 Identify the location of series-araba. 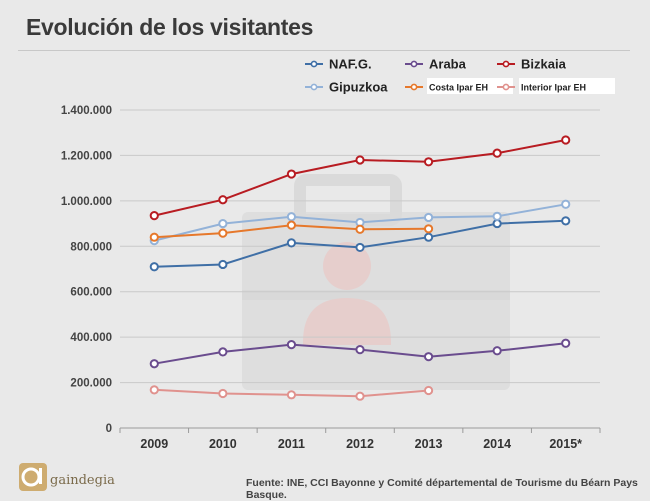
(360, 353).